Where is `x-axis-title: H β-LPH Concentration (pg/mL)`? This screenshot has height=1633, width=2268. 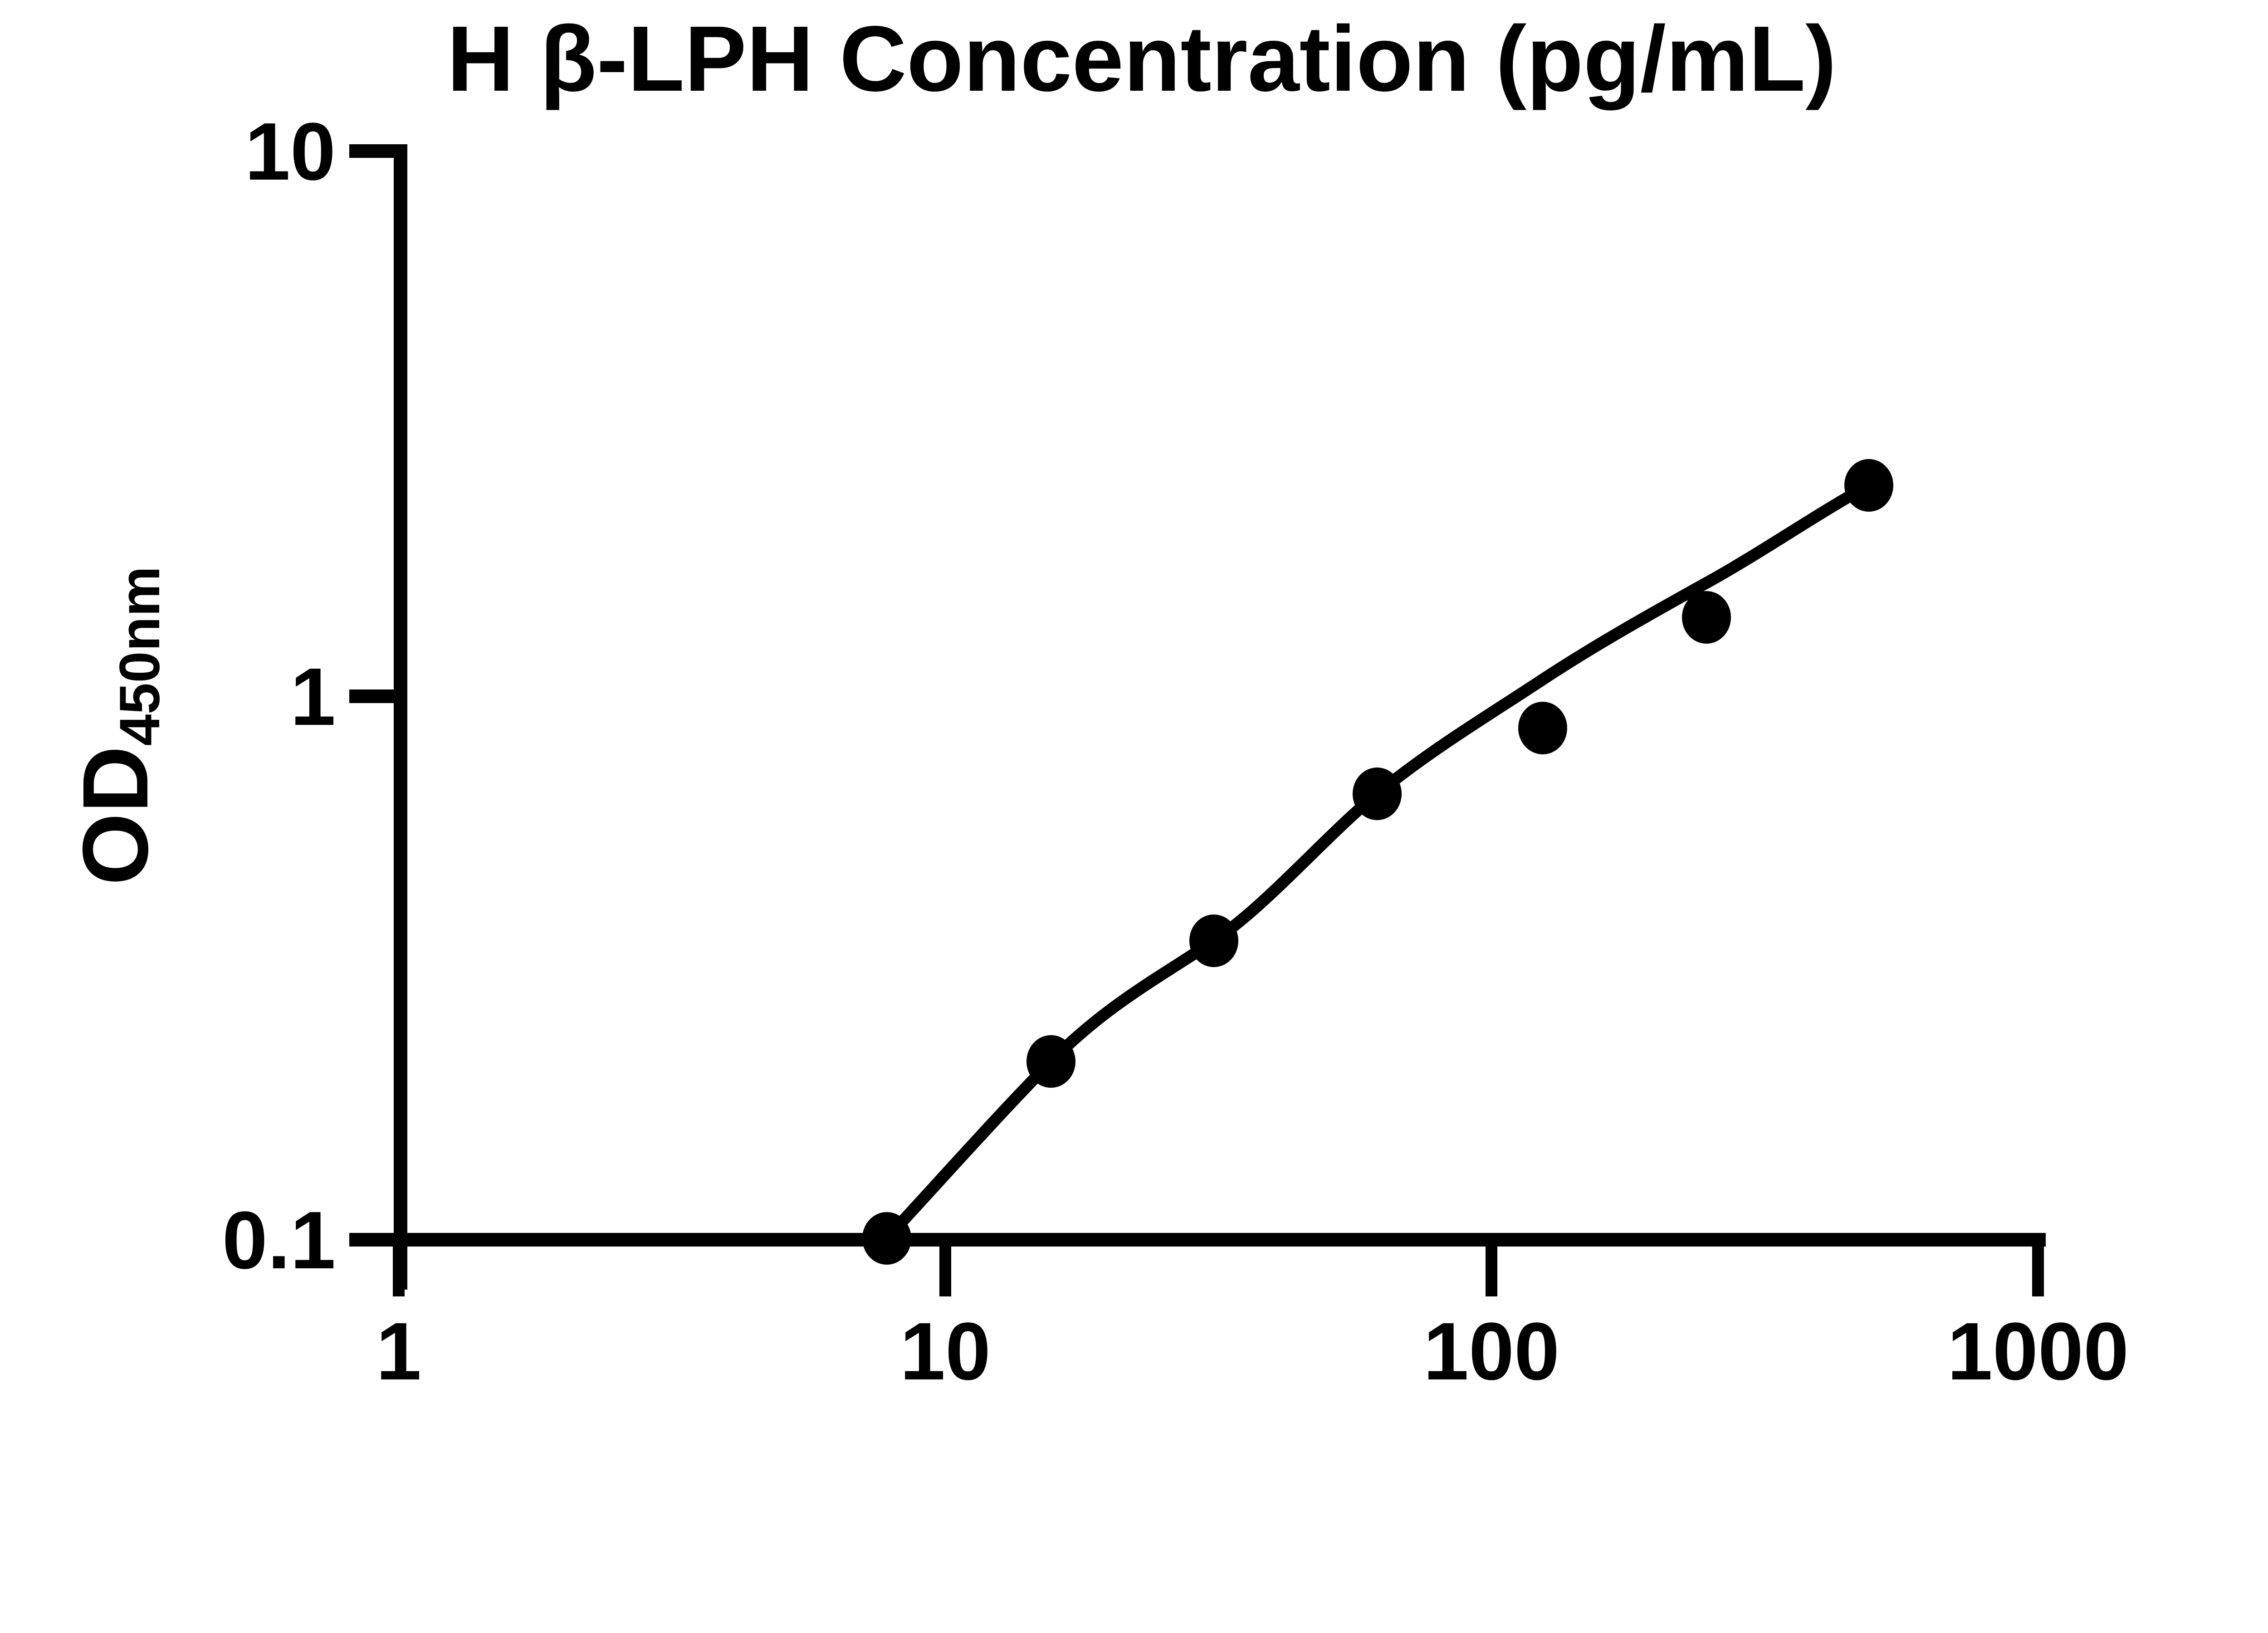
x-axis-title: H β-LPH Concentration (pg/mL) is located at coordinates (1142, 59).